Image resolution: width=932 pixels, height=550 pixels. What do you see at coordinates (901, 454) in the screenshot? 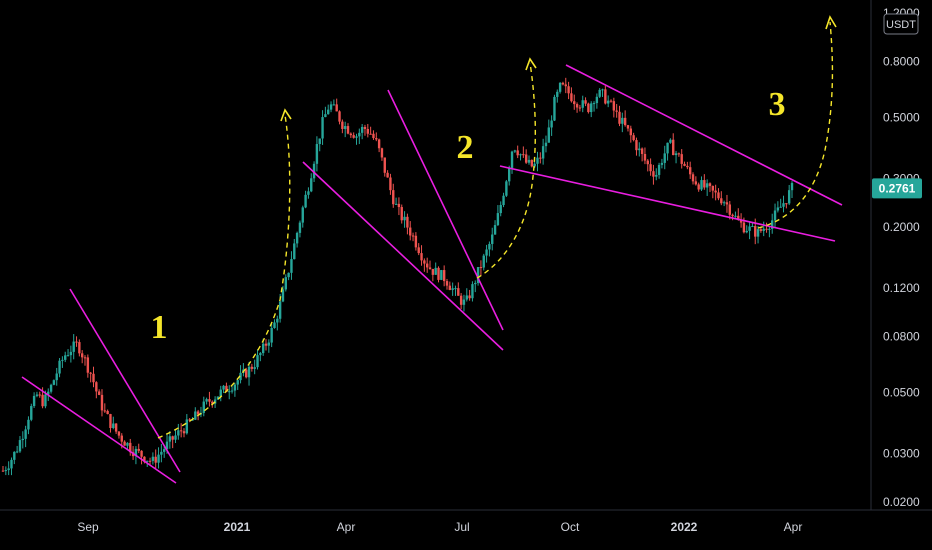
I see `price-tick-label: 0.0300` at bounding box center [901, 454].